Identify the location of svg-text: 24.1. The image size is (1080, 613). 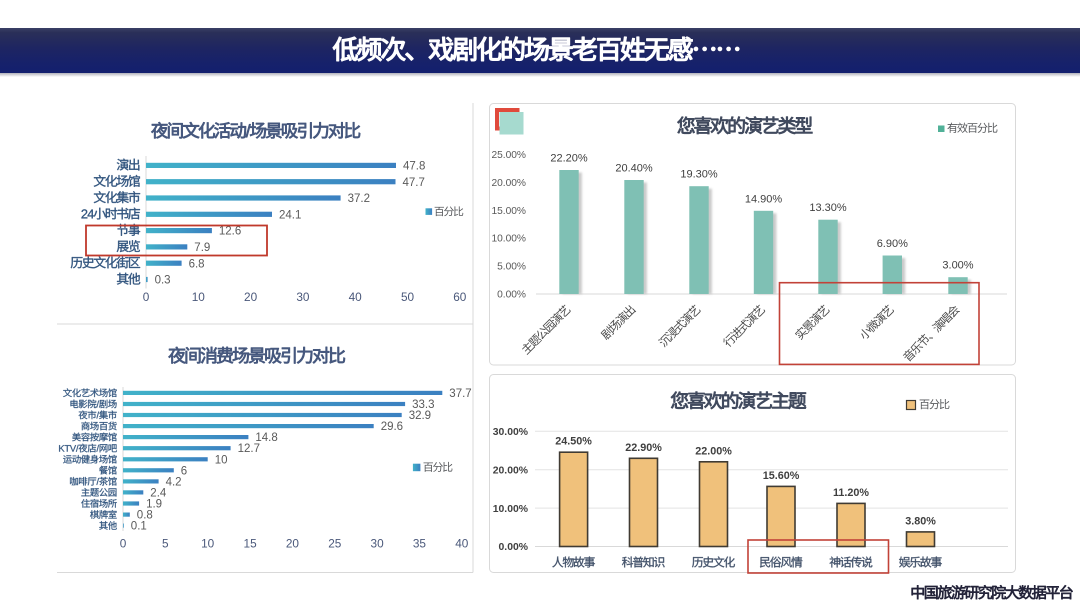
(290, 215).